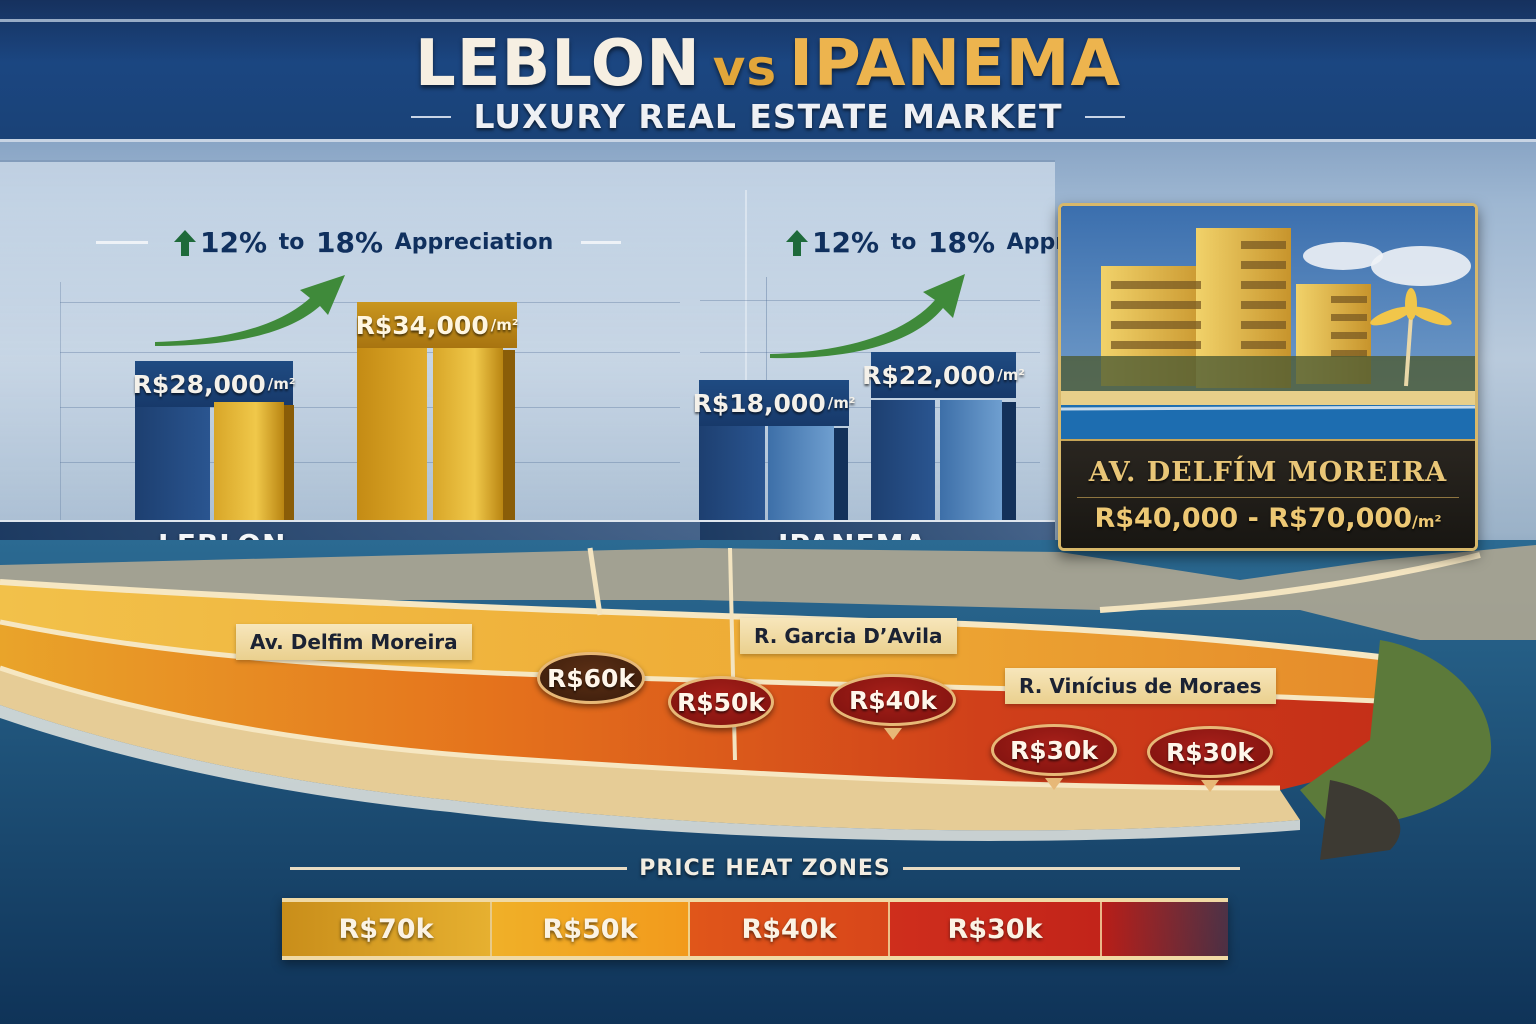  Describe the element at coordinates (591, 678) in the screenshot. I see `map-pin-60k: R$60k` at that location.